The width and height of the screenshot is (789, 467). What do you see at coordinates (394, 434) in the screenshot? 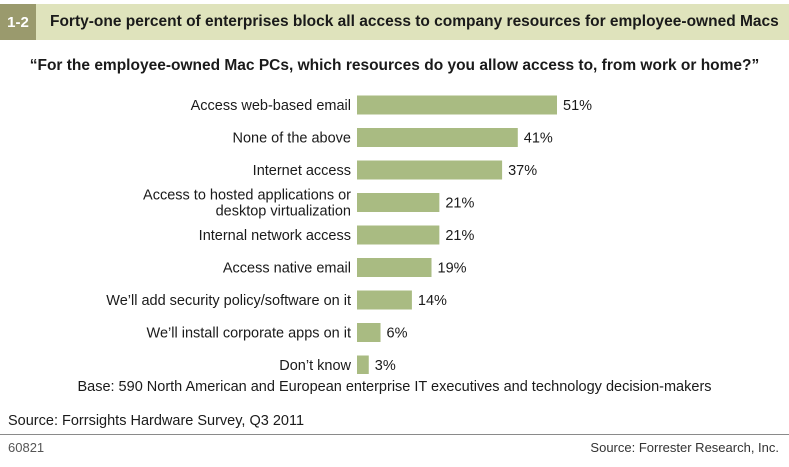
I see `footer-divider` at bounding box center [394, 434].